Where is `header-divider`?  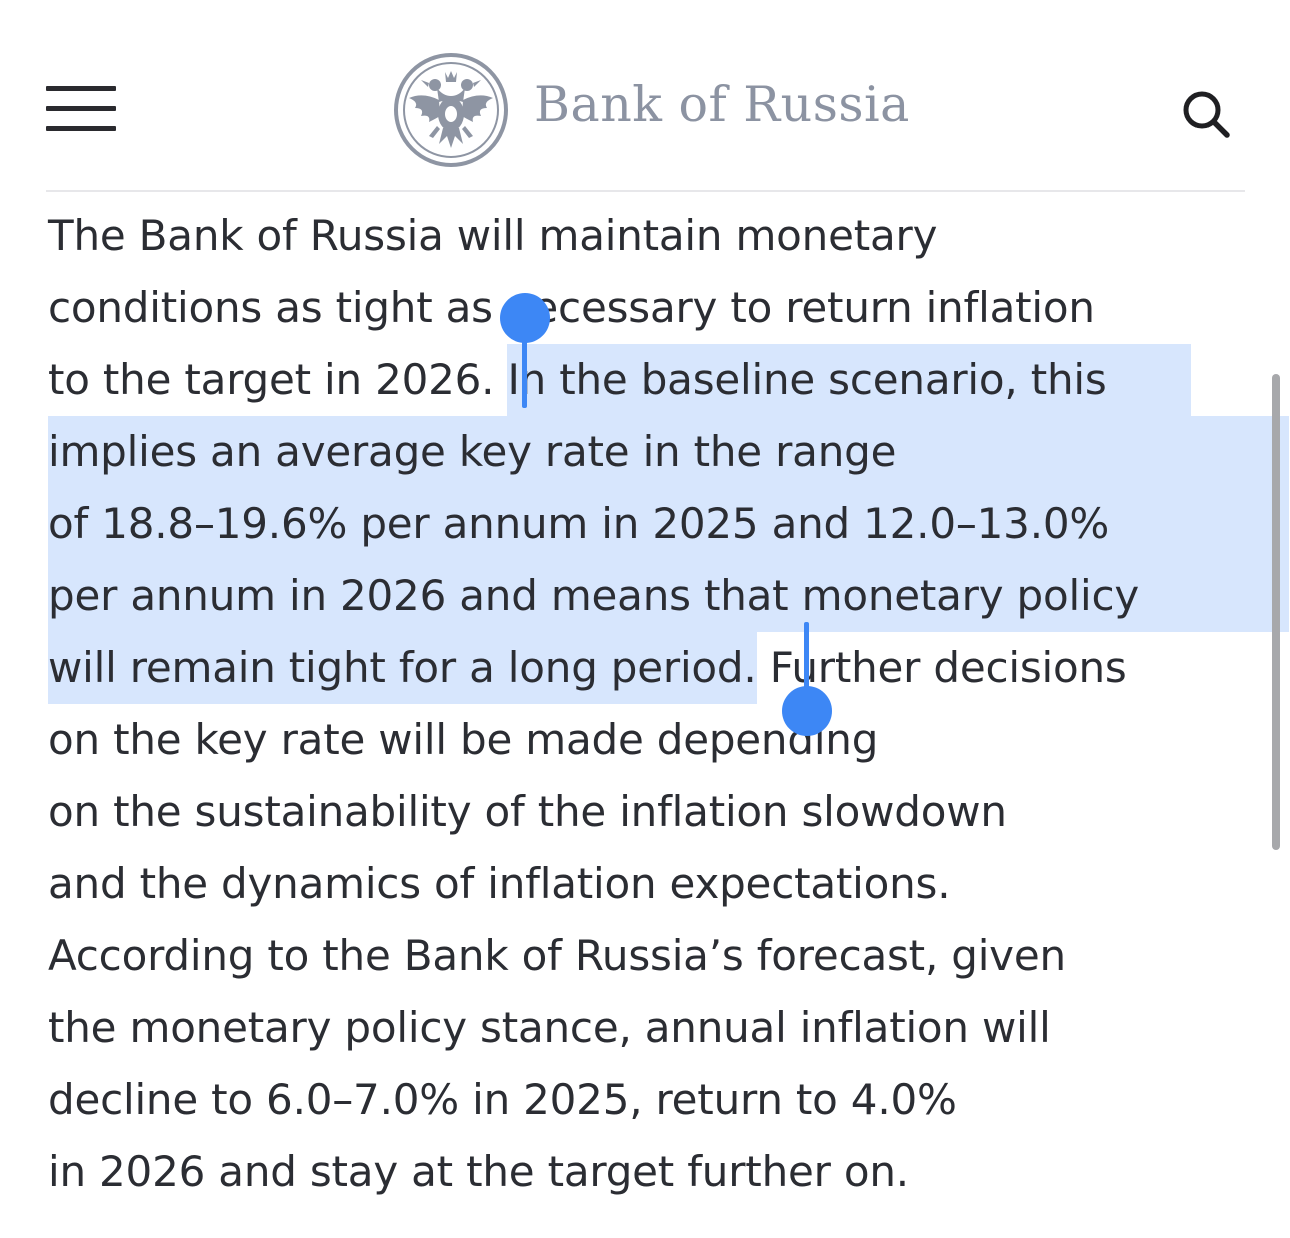
header-divider is located at coordinates (645, 191).